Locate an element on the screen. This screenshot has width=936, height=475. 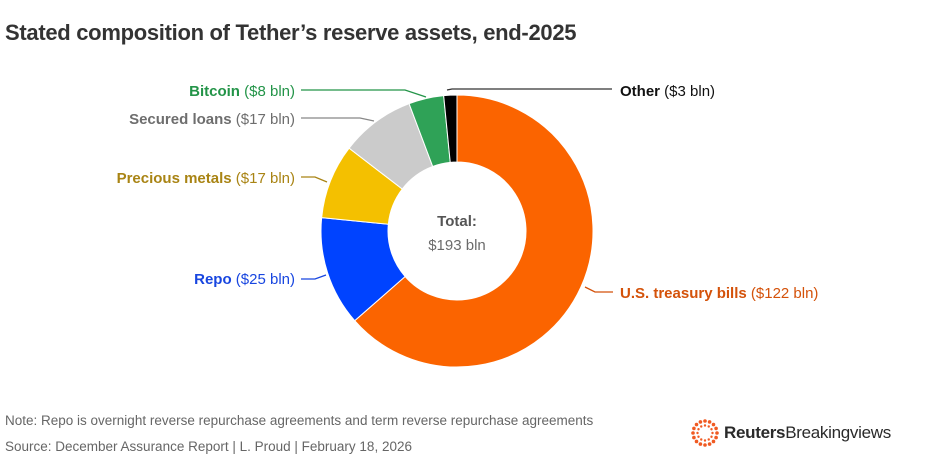
slice-label-value: ($8 bln) is located at coordinates (267, 91).